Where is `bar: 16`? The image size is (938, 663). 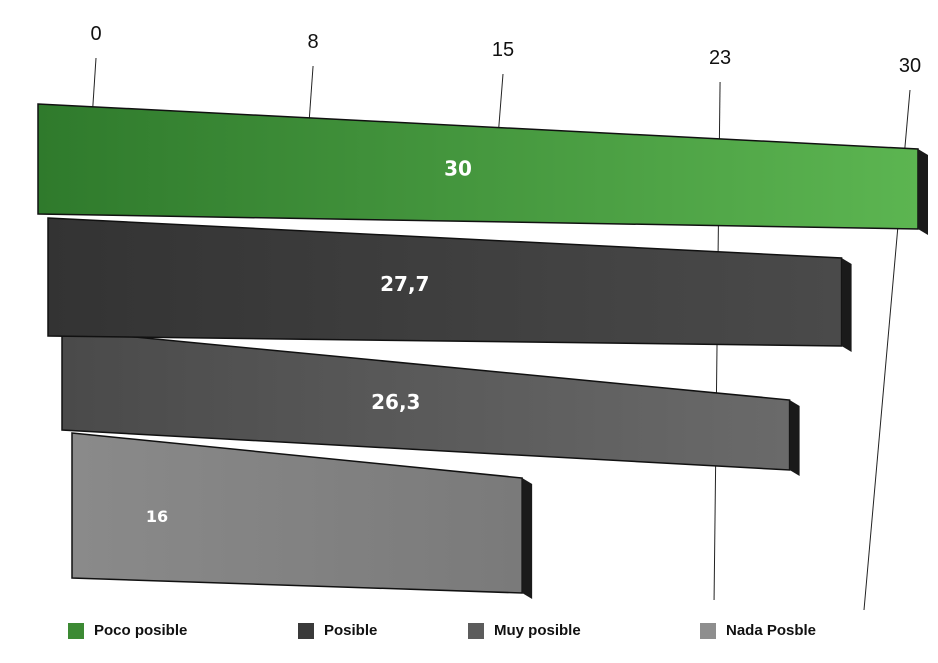 bar: 16 is located at coordinates (302, 515).